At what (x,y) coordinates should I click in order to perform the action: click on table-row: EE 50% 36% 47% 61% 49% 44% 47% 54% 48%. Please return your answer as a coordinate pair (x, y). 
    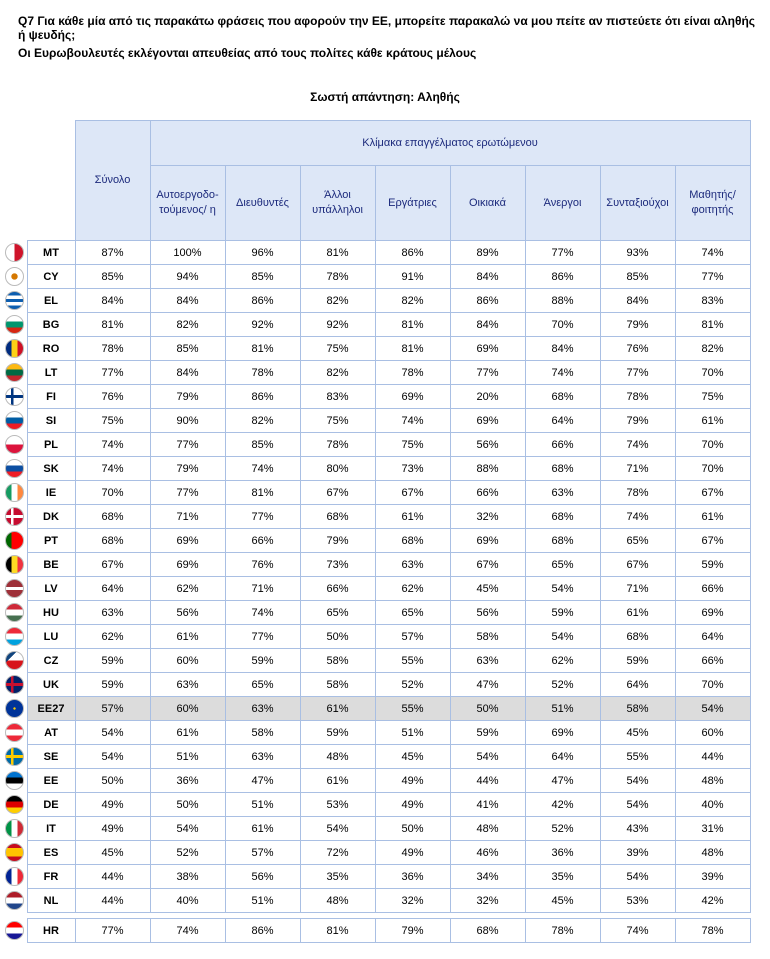
    Looking at the image, I should click on (376, 780).